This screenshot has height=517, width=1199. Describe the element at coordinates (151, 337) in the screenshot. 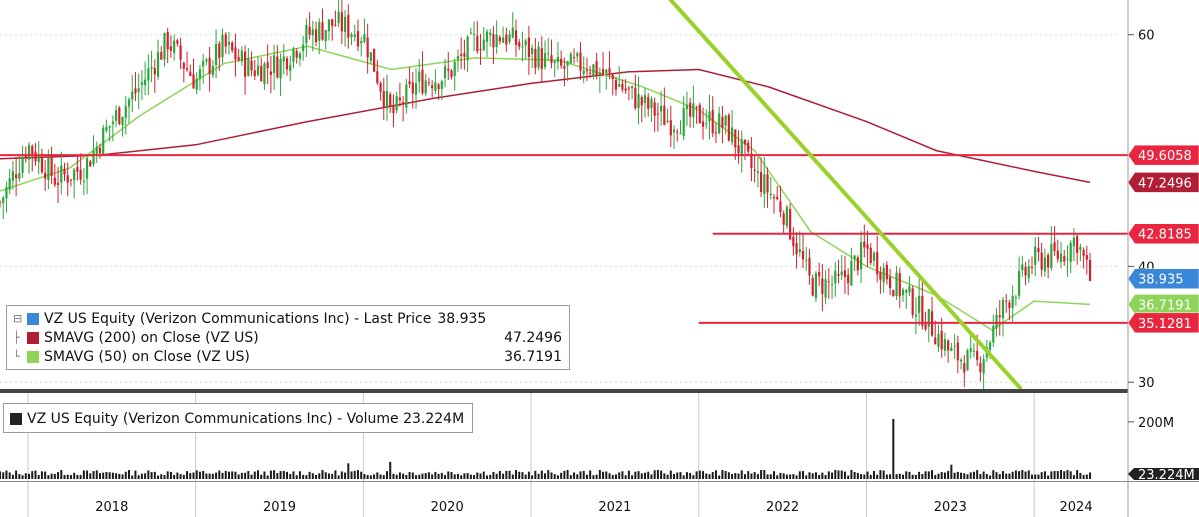

I see `legend-label: SMAVG (200) on Close (VZ US)` at that location.